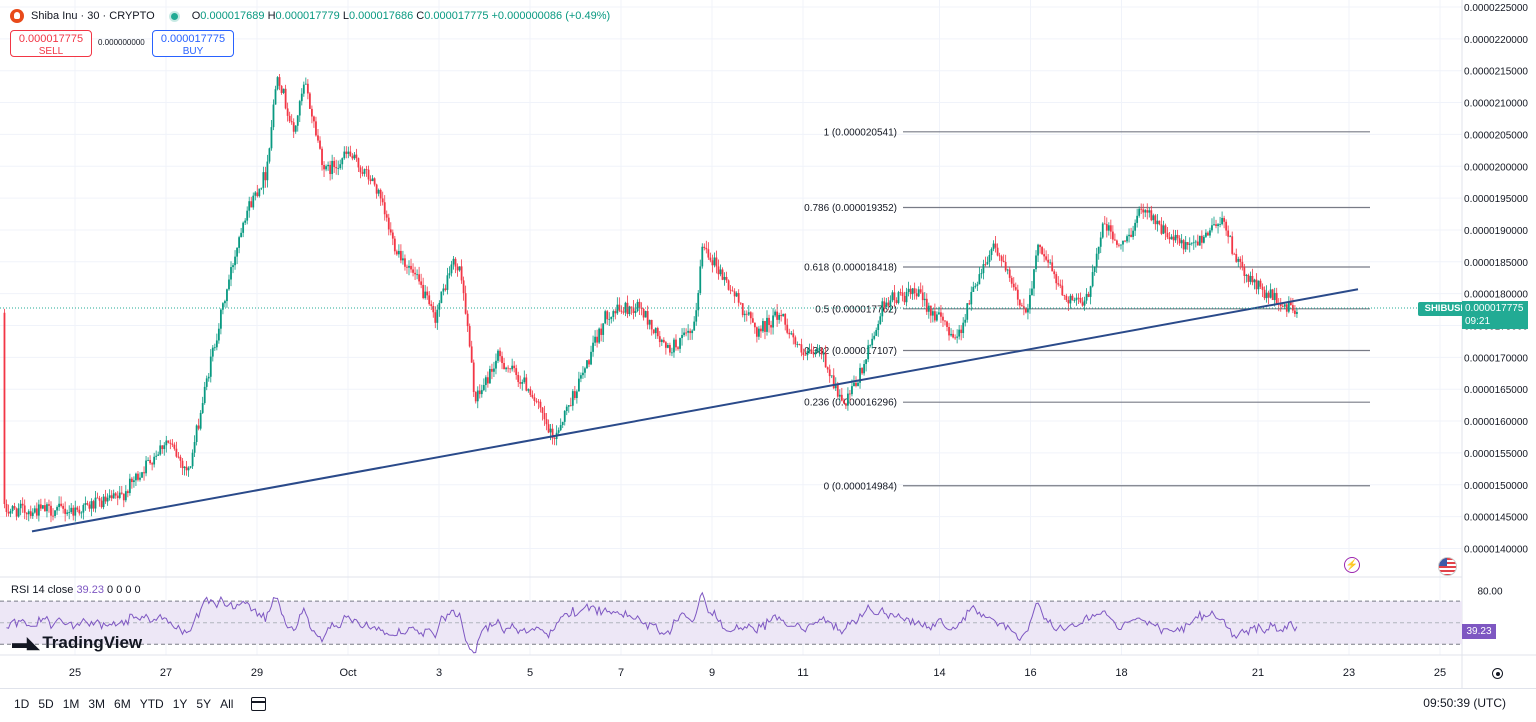 The width and height of the screenshot is (1536, 722). What do you see at coordinates (621, 673) in the screenshot?
I see `time-tick-label: 7` at bounding box center [621, 673].